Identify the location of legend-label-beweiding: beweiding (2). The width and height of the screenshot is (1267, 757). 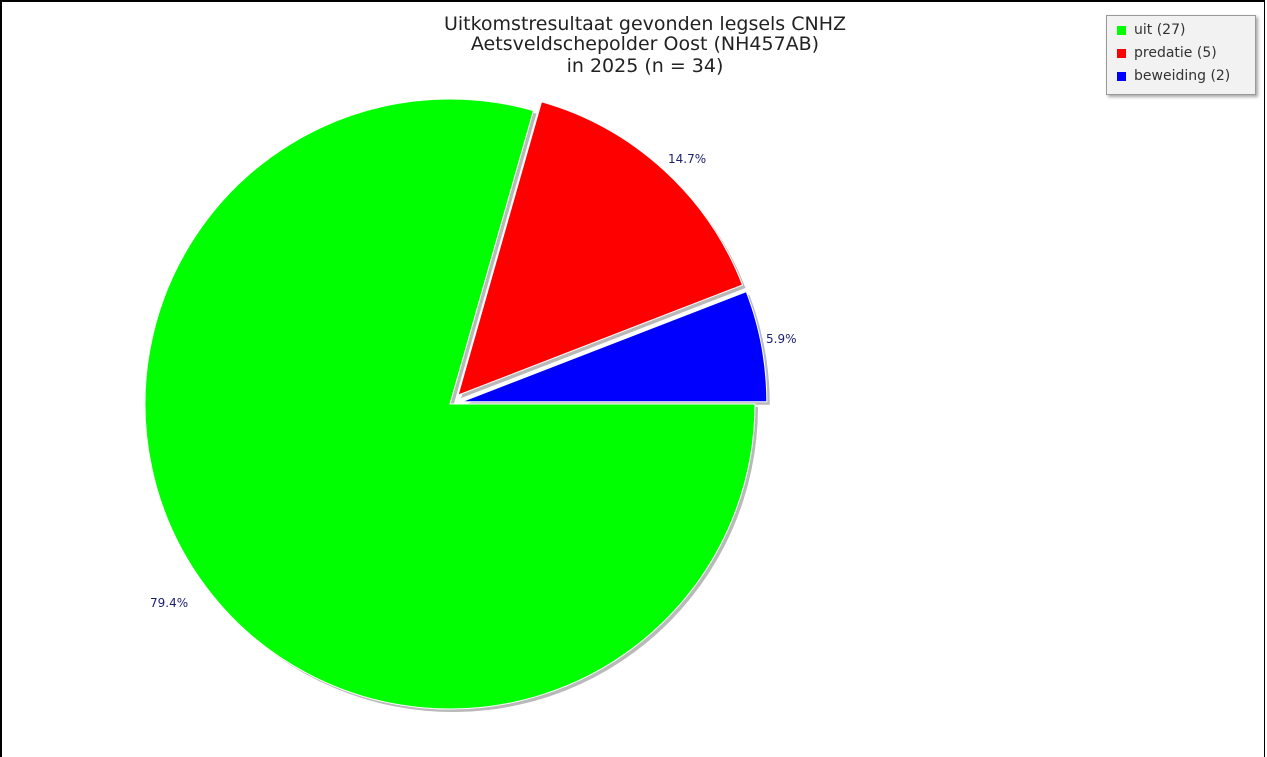
(1182, 76).